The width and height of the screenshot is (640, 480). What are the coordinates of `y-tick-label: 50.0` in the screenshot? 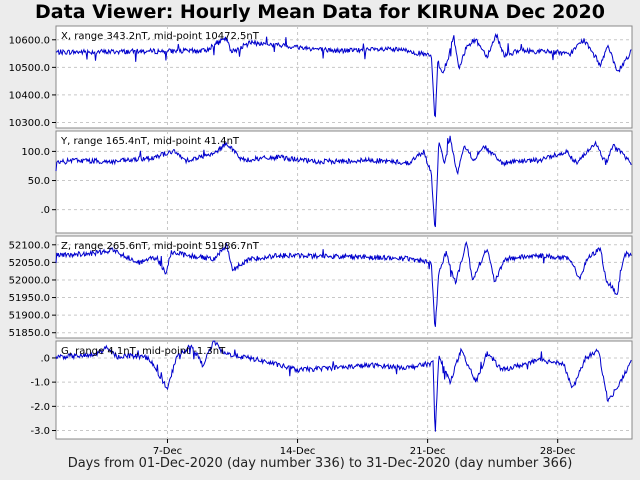 It's located at (39, 181).